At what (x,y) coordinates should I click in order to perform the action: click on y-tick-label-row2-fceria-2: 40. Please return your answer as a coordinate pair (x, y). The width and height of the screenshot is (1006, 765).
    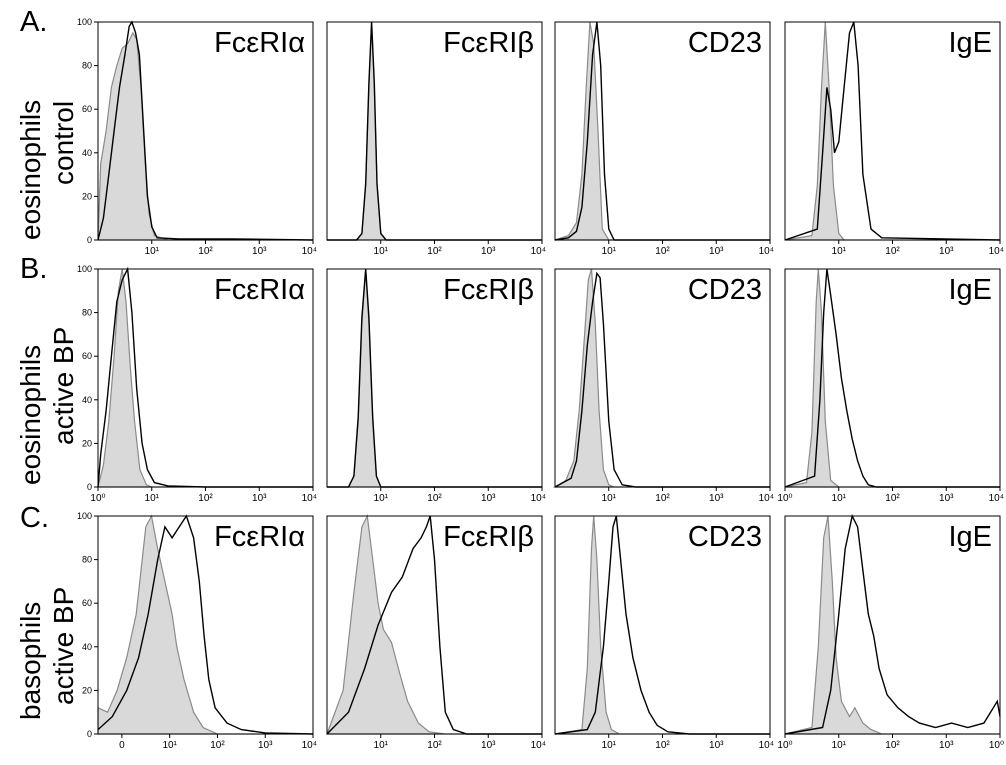
    Looking at the image, I should click on (87, 400).